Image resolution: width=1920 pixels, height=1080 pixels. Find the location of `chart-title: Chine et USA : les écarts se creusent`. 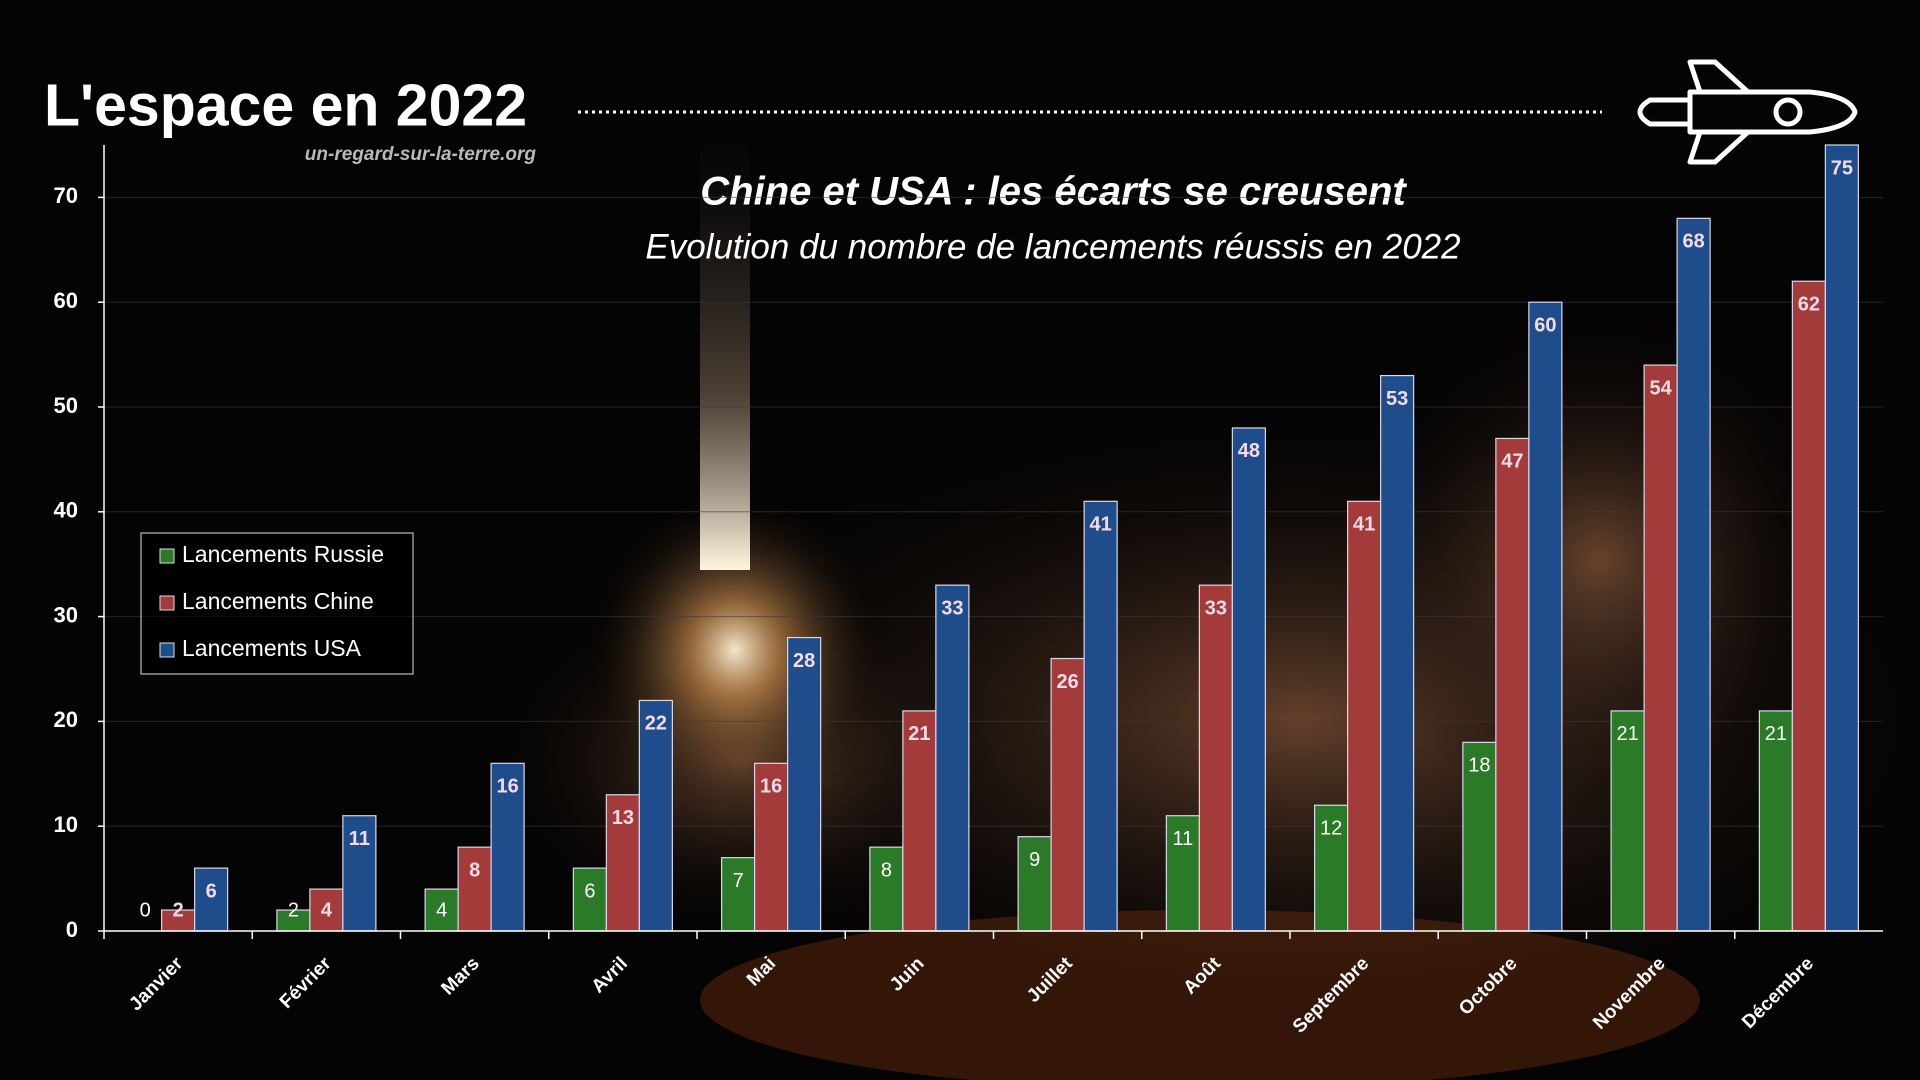

chart-title: Chine et USA : les écarts se creusent is located at coordinates (1053, 192).